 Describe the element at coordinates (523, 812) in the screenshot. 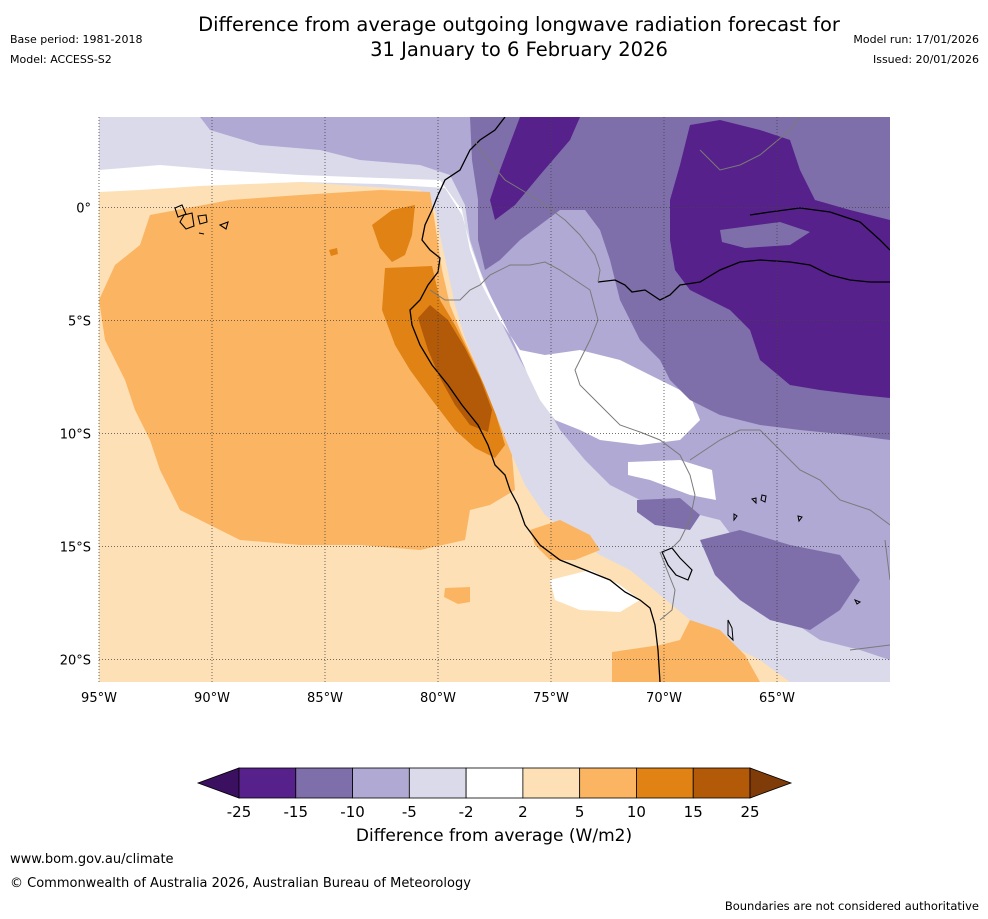

I see `colorbar-tick-label: 2` at that location.